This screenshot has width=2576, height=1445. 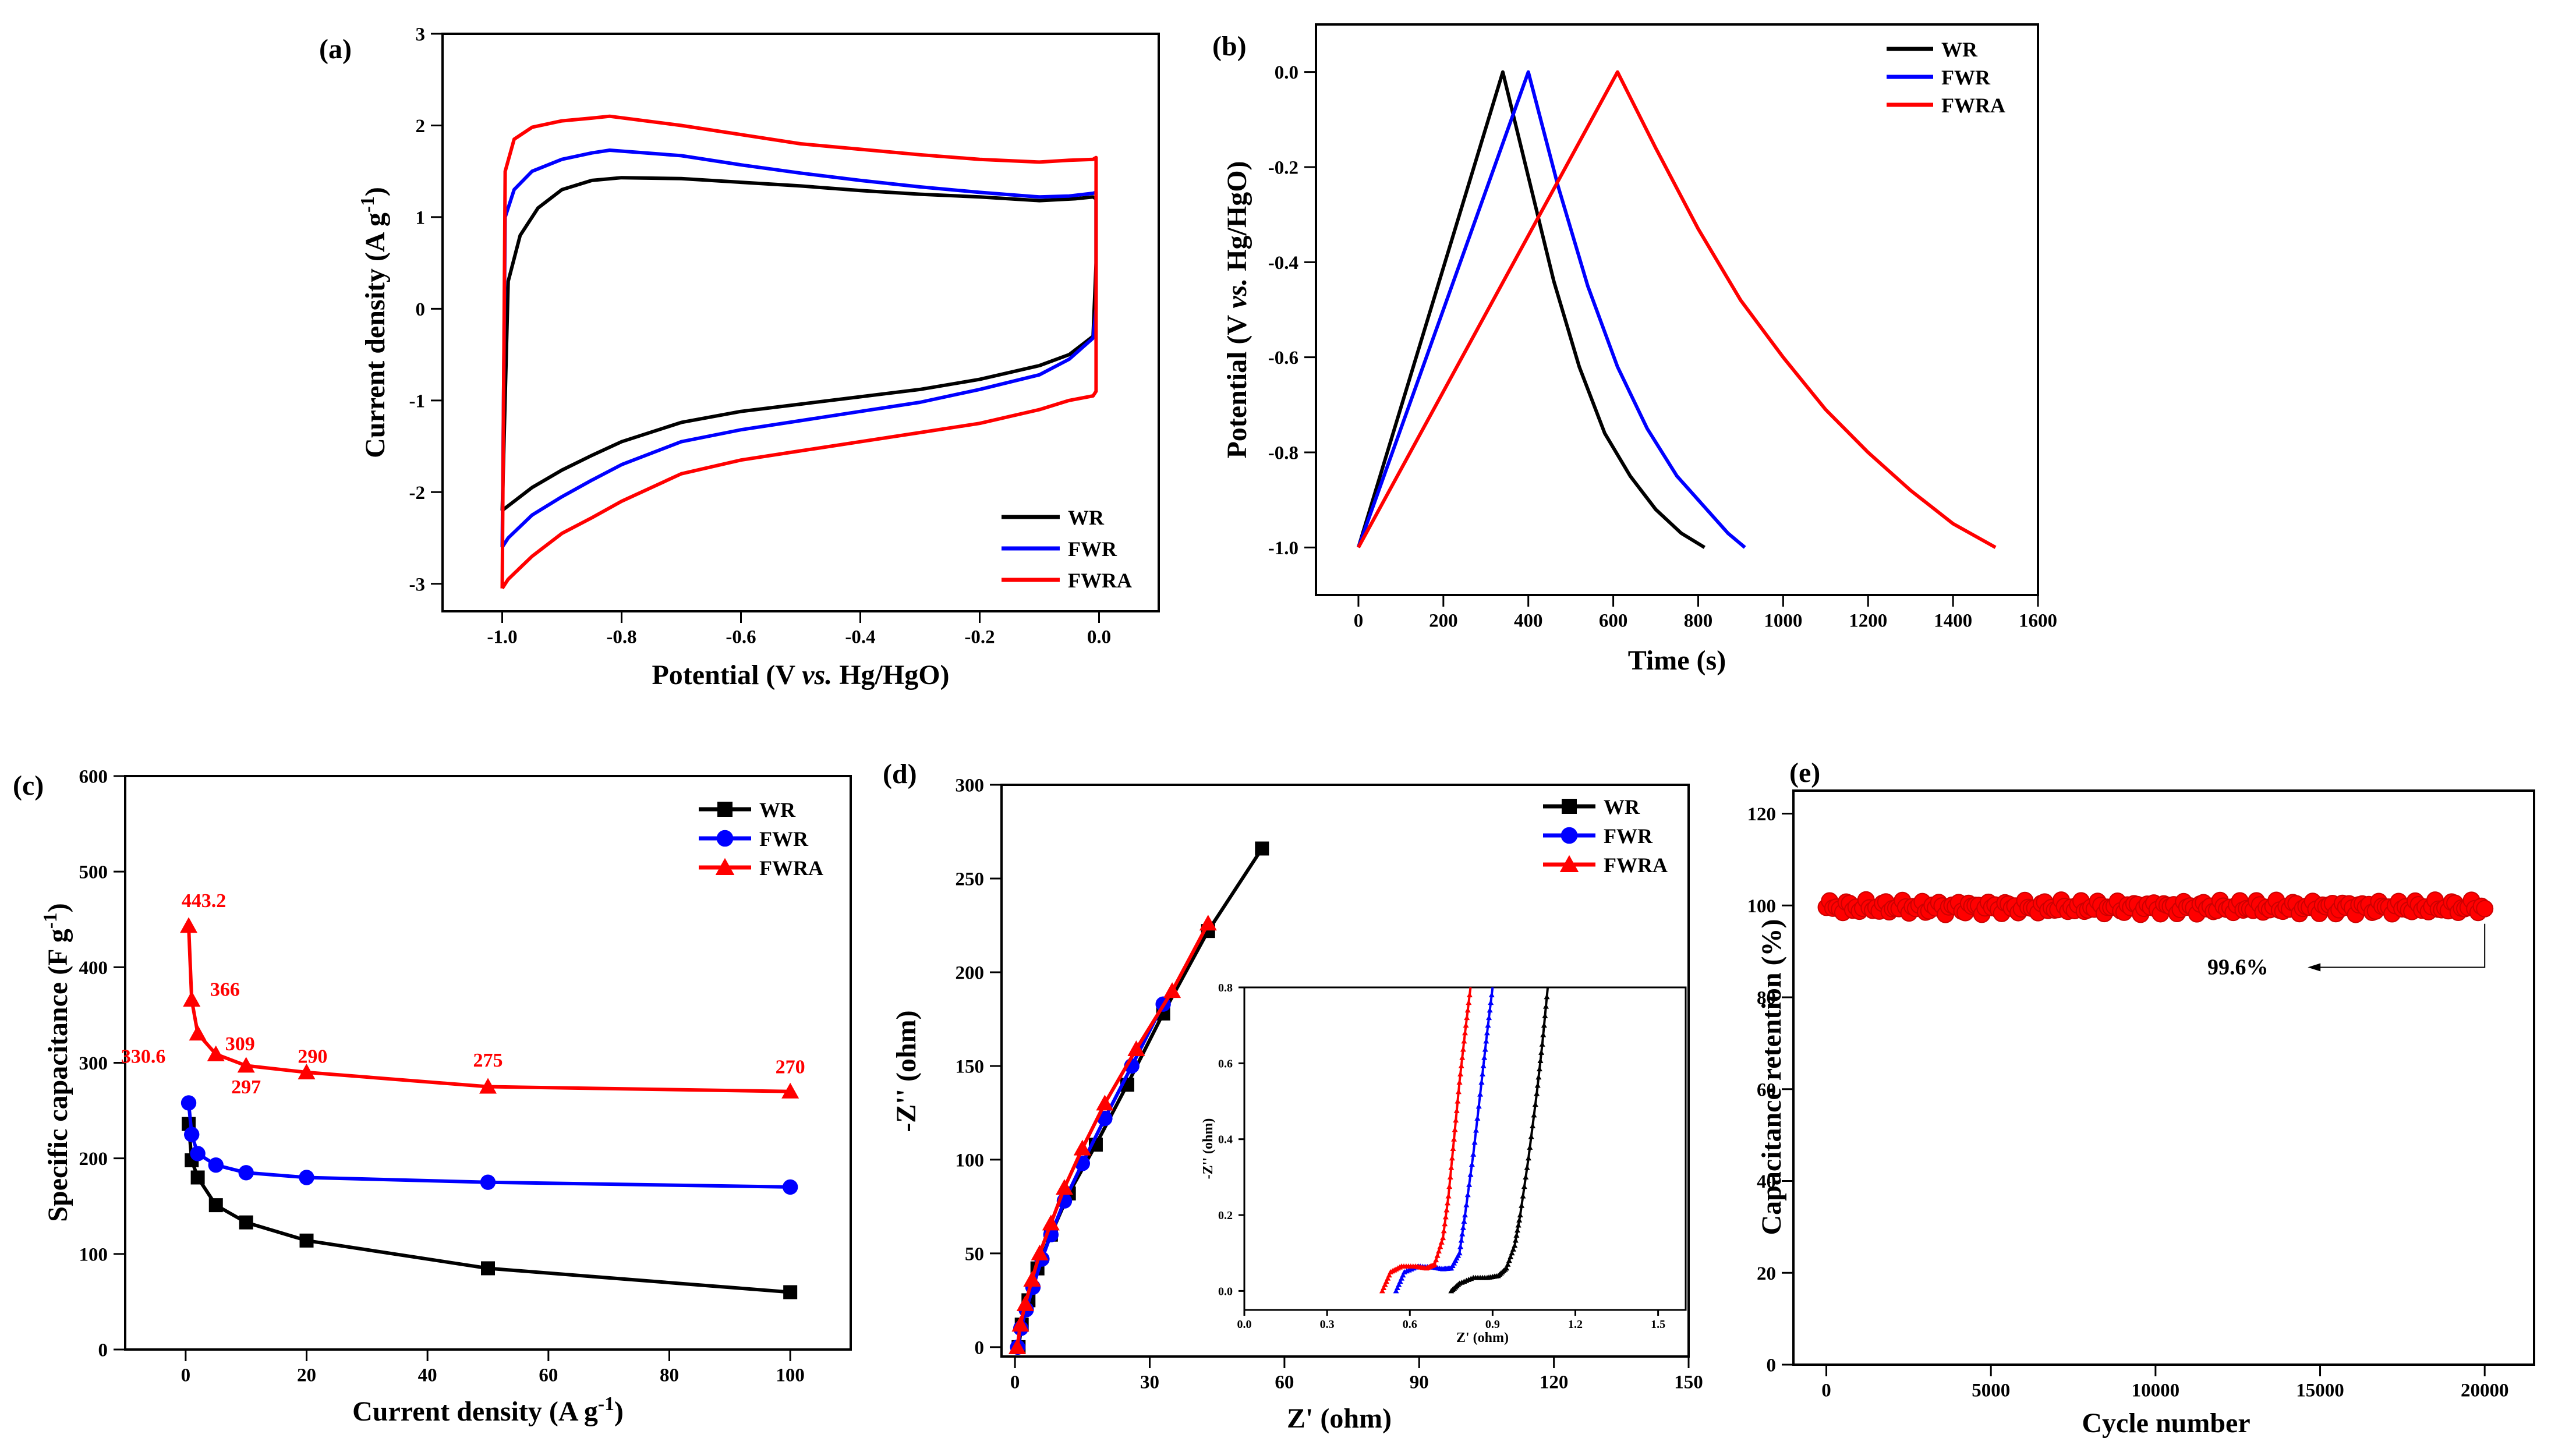 I want to click on legend-marker-fwra, so click(x=1569, y=863).